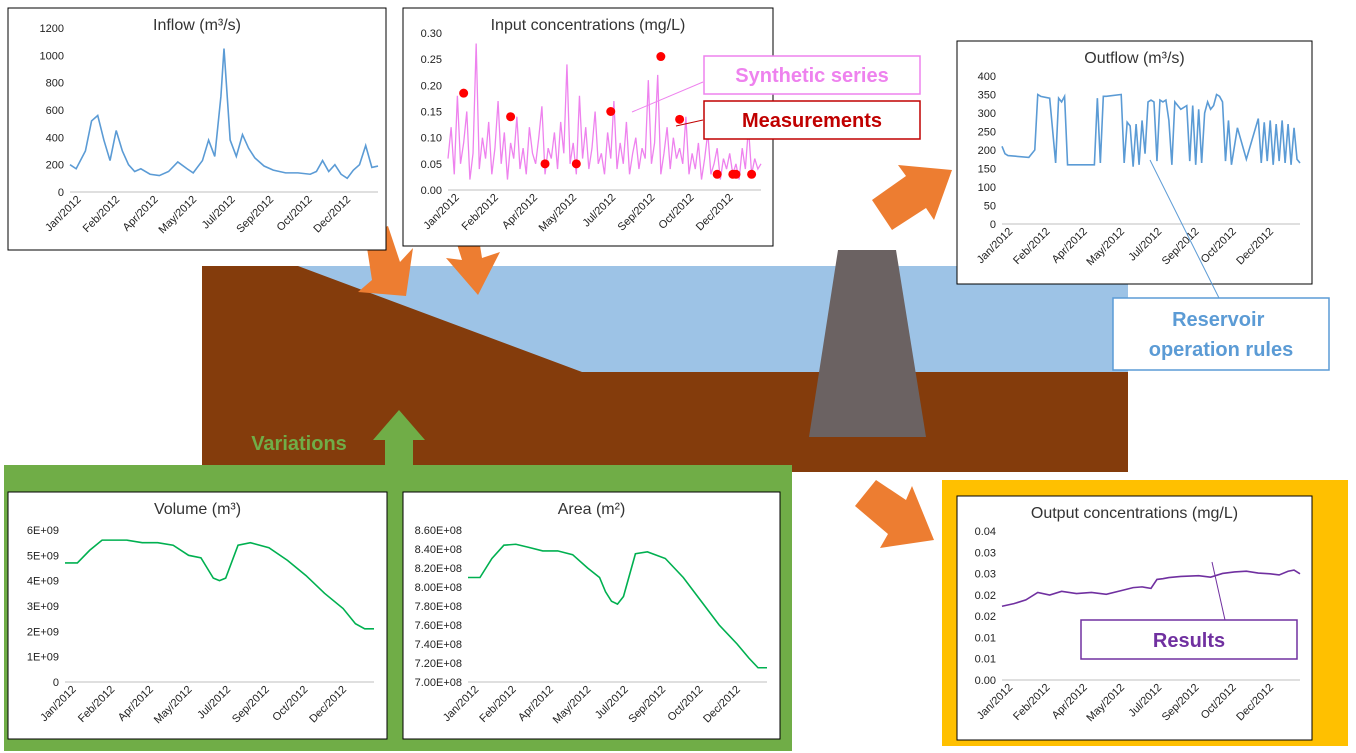  I want to click on inflow-y-tick-label: 600, so click(55, 111).